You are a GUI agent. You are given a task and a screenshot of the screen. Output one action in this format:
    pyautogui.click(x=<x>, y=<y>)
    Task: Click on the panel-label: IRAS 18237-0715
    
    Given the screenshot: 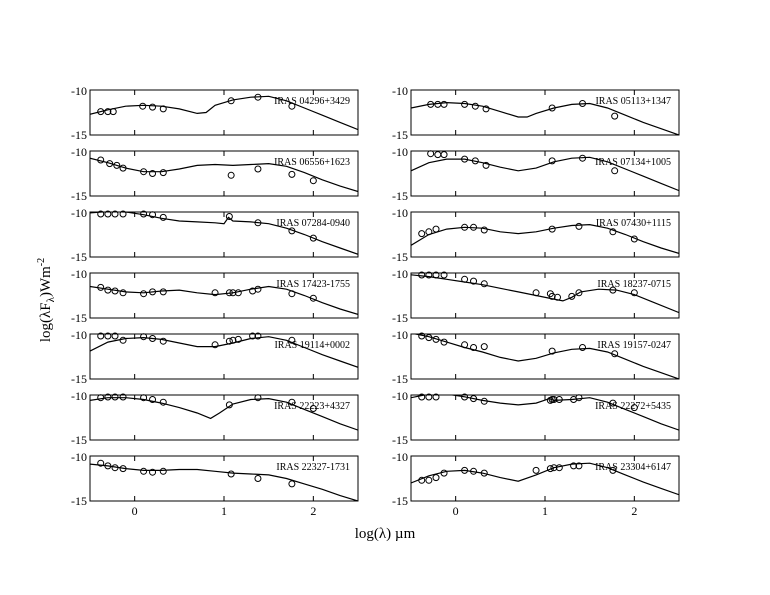 What is the action you would take?
    pyautogui.click(x=634, y=284)
    